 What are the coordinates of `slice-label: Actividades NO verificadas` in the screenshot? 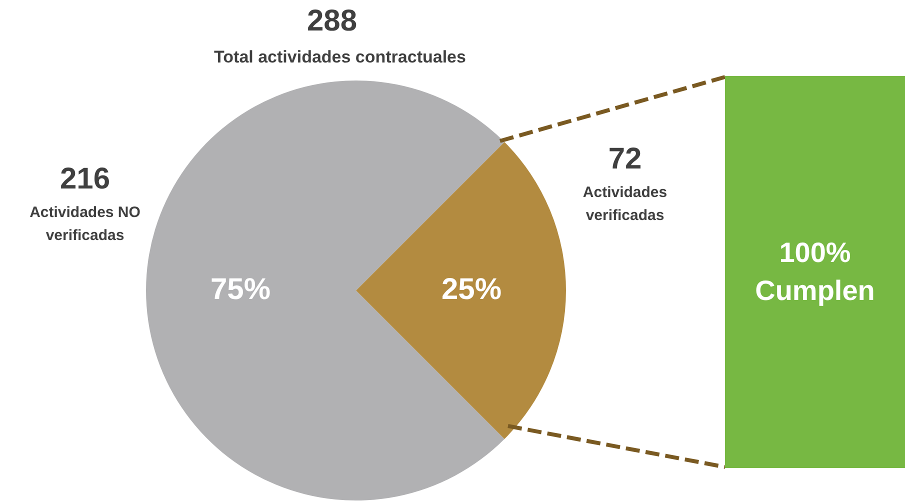 It's located at (85, 224).